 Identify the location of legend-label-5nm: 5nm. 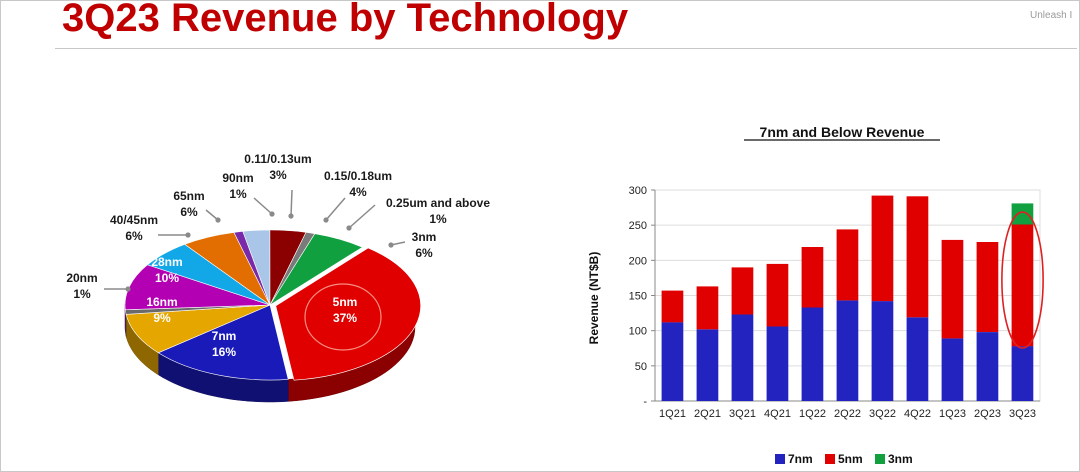
(850, 459).